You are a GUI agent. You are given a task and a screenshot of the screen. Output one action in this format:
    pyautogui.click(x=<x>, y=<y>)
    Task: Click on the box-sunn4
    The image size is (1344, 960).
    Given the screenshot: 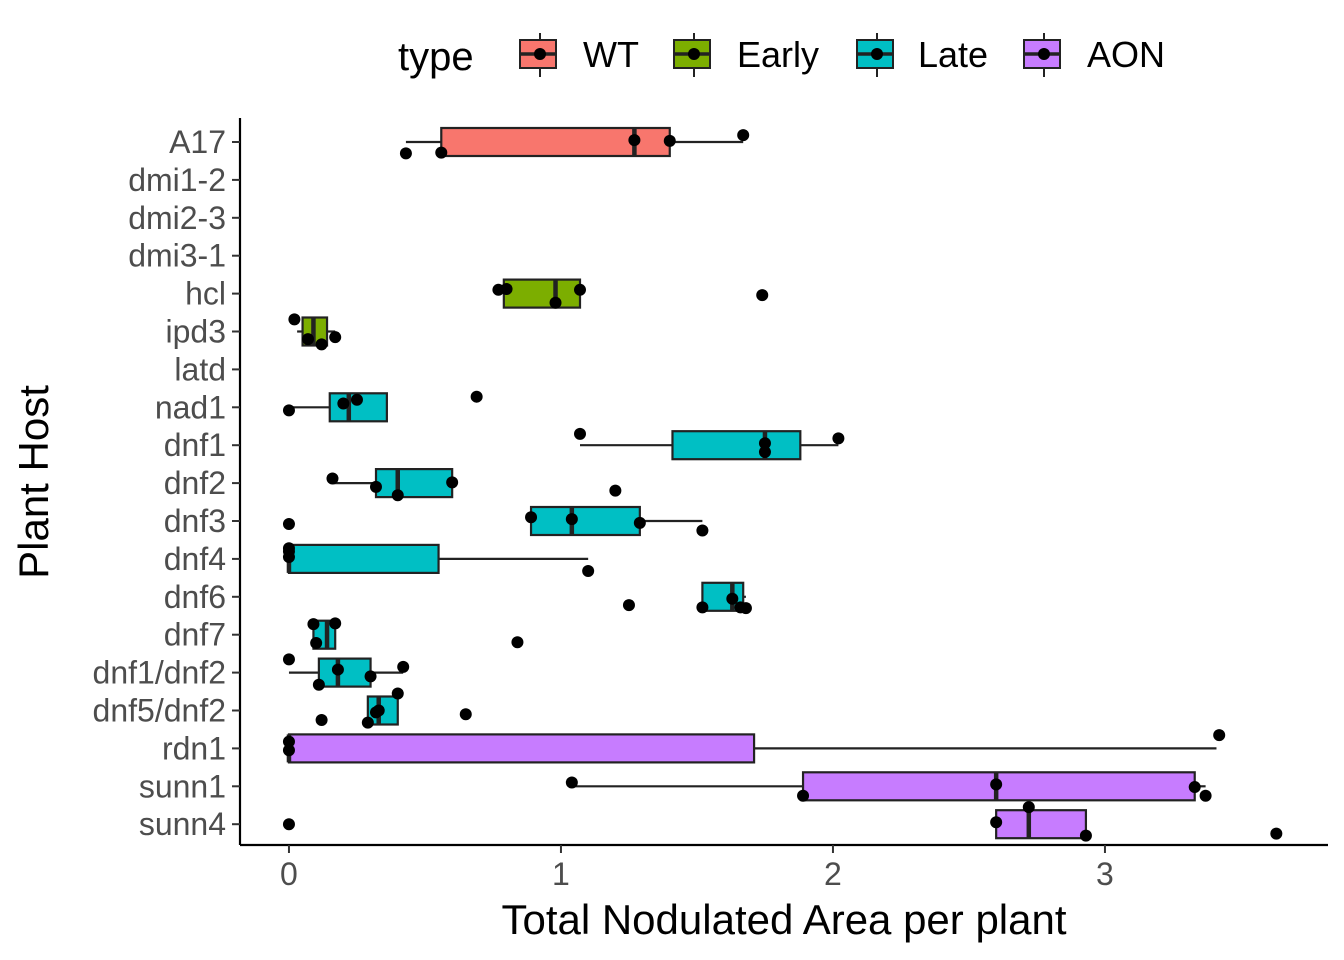 What is the action you would take?
    pyautogui.click(x=1041, y=824)
    